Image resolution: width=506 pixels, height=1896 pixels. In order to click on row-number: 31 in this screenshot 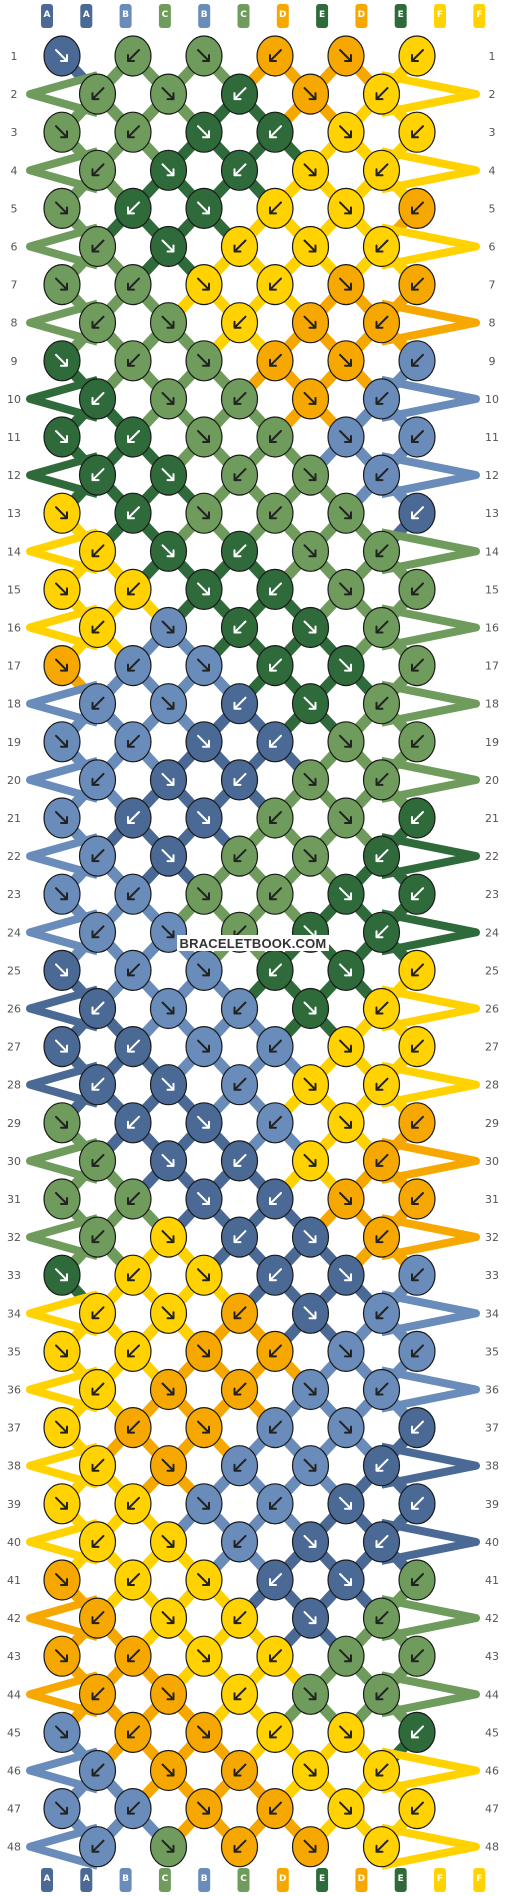, I will do `click(14, 1199)`.